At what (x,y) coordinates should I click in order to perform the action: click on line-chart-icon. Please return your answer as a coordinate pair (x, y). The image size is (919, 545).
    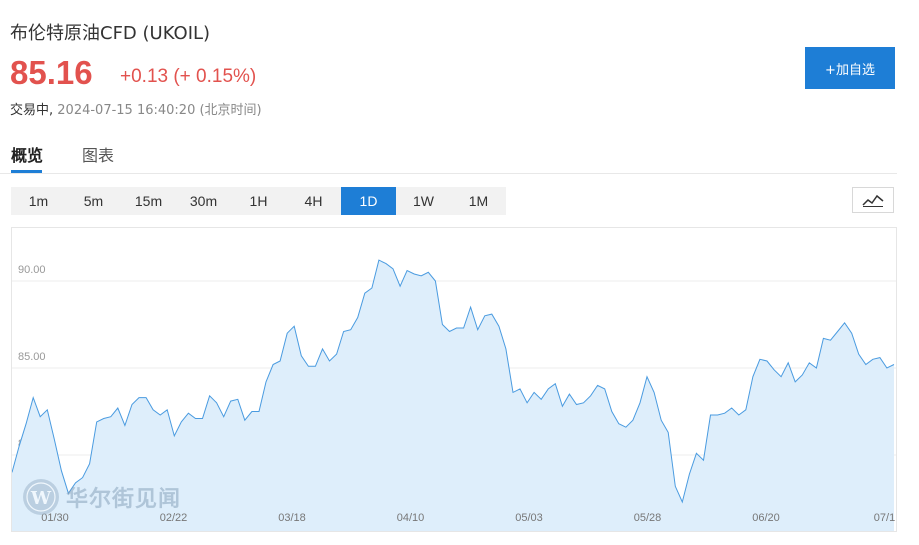
    Looking at the image, I should click on (873, 200).